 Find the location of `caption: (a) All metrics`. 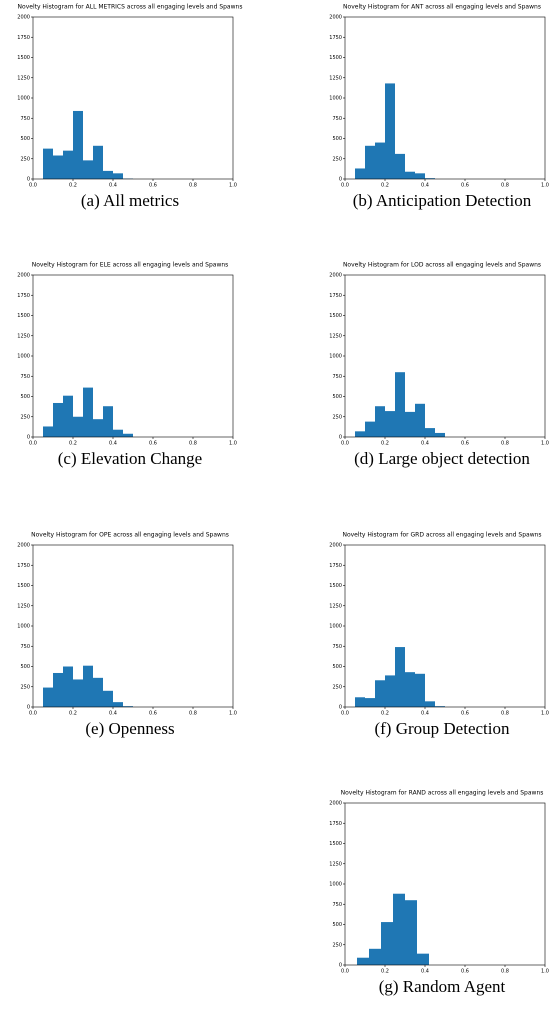

caption: (a) All metrics is located at coordinates (130, 200).